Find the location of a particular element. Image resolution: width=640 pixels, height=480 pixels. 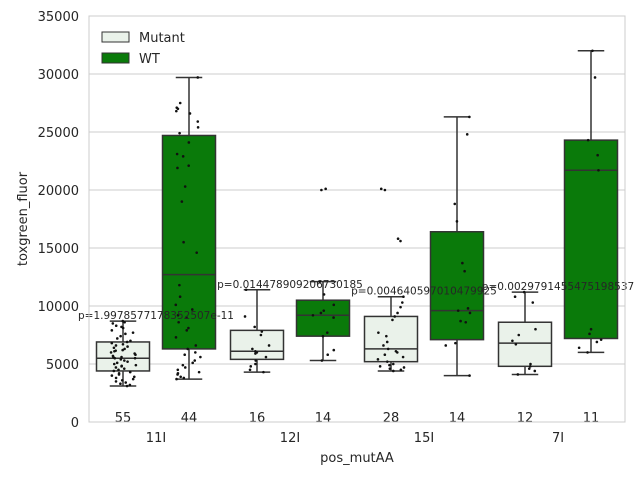

mutant-count-label: 12 is located at coordinates (525, 418).